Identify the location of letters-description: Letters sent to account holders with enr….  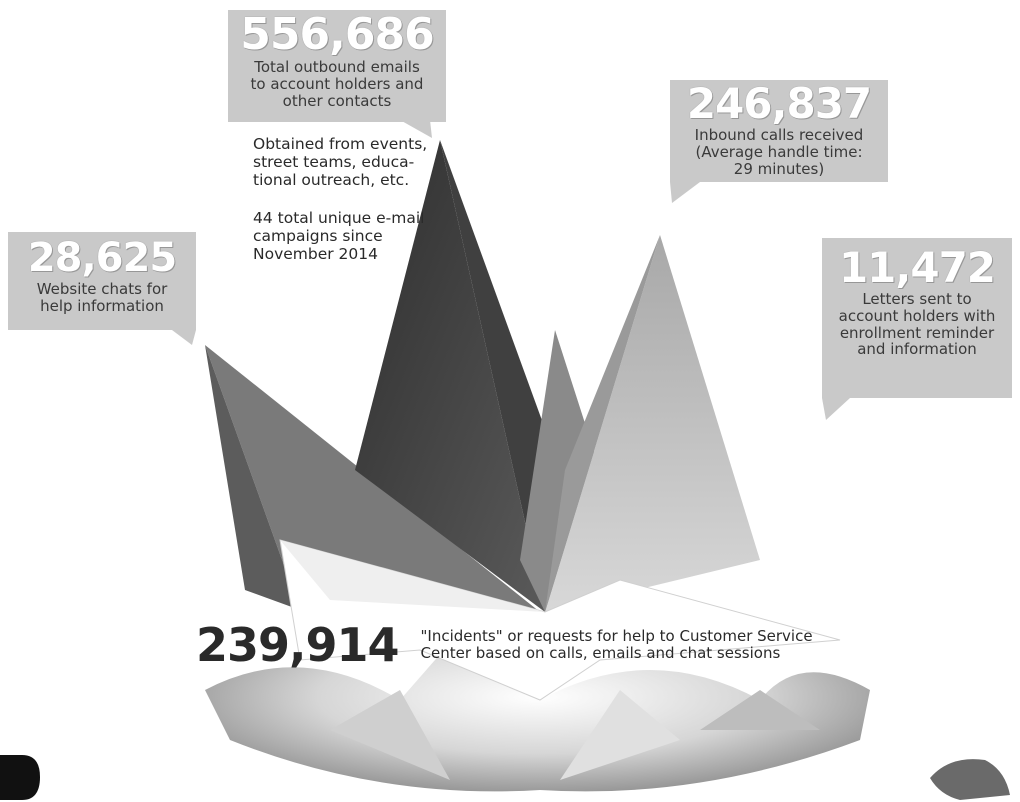
(917, 324).